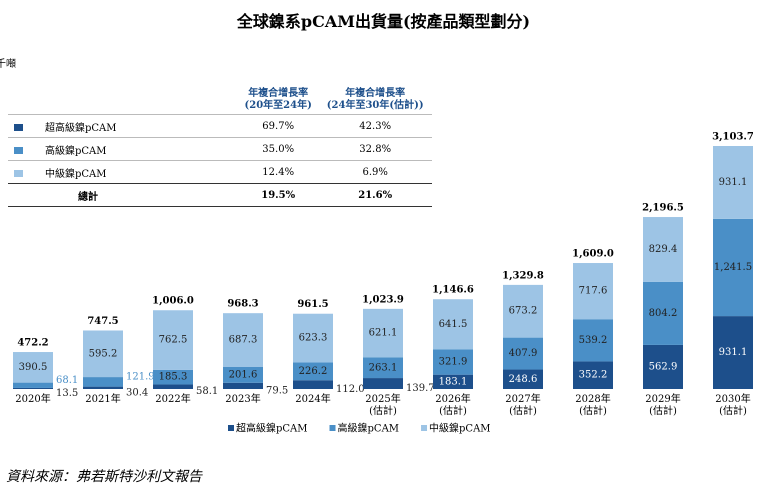 This screenshot has height=489, width=767. Describe the element at coordinates (733, 405) in the screenshot. I see `x-tick-label: 2030年 (估計)` at that location.